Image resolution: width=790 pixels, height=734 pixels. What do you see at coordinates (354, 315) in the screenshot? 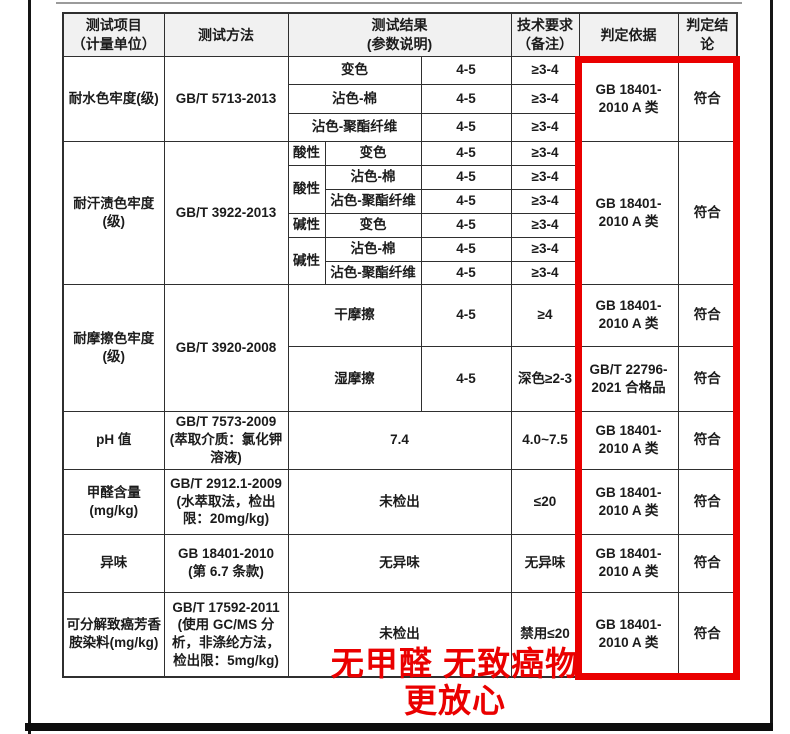
I see `cell-rub-param-0: 干摩擦` at bounding box center [354, 315].